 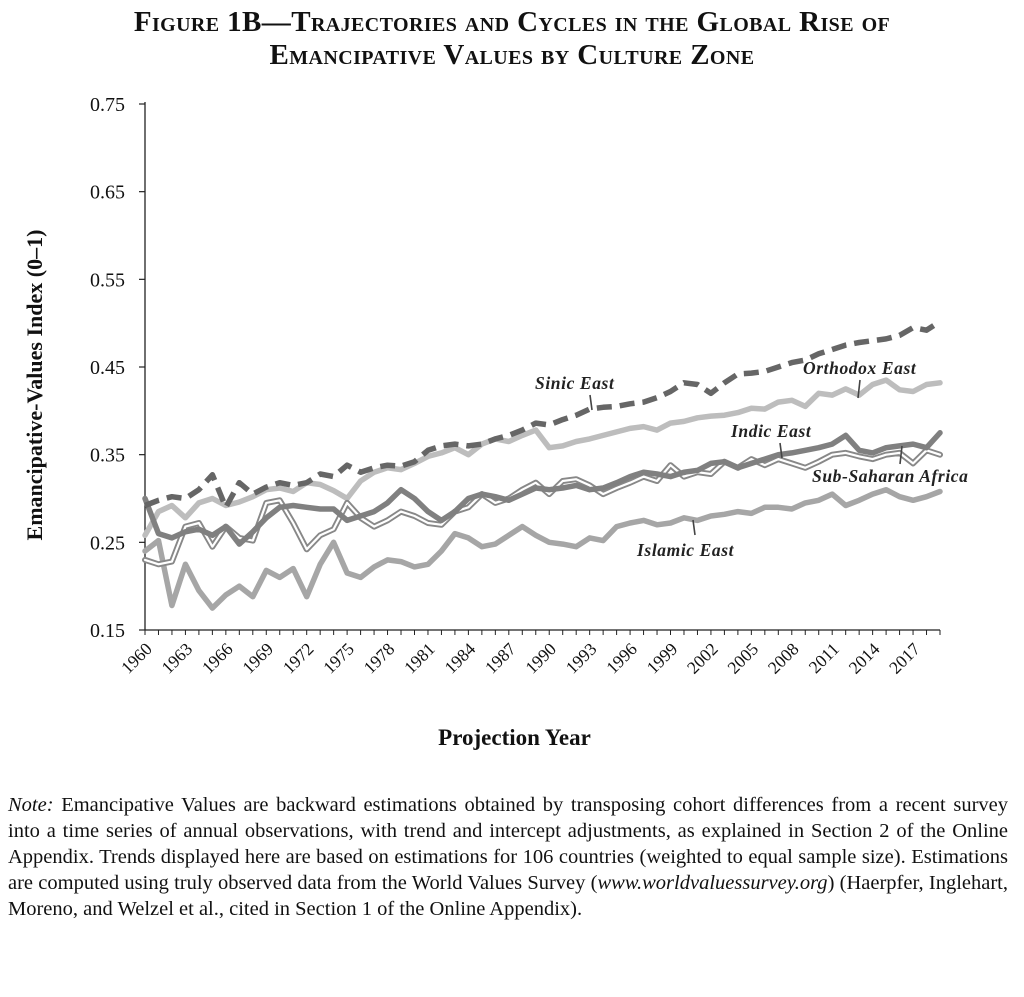 I want to click on series-label-sinic-east: Sinic East, so click(x=575, y=383).